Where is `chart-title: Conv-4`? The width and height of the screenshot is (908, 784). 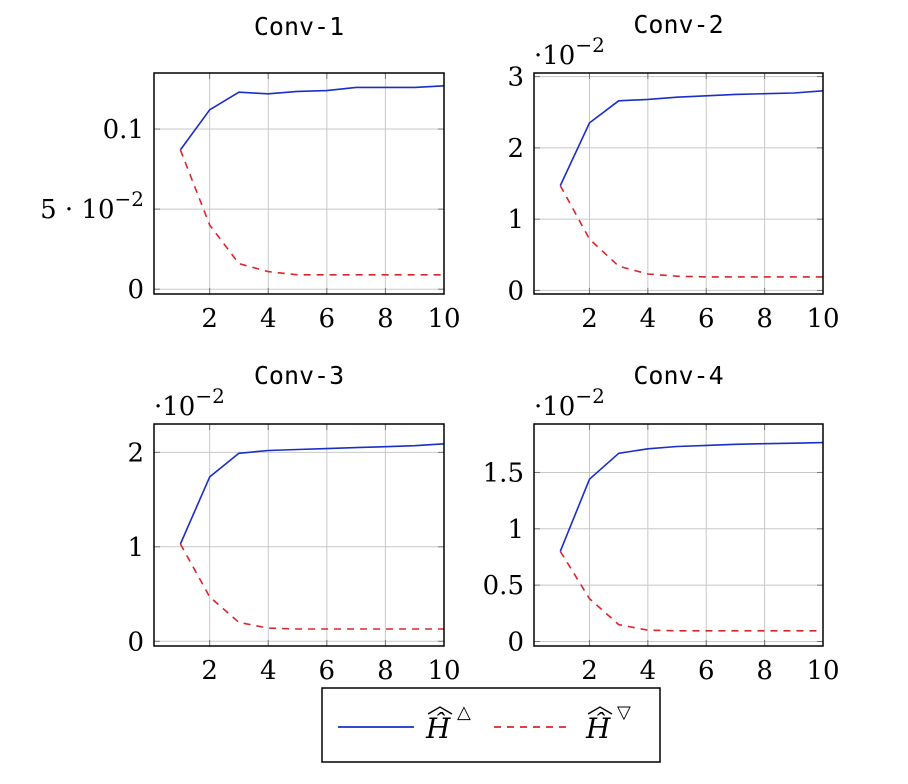
chart-title: Conv-4 is located at coordinates (678, 375).